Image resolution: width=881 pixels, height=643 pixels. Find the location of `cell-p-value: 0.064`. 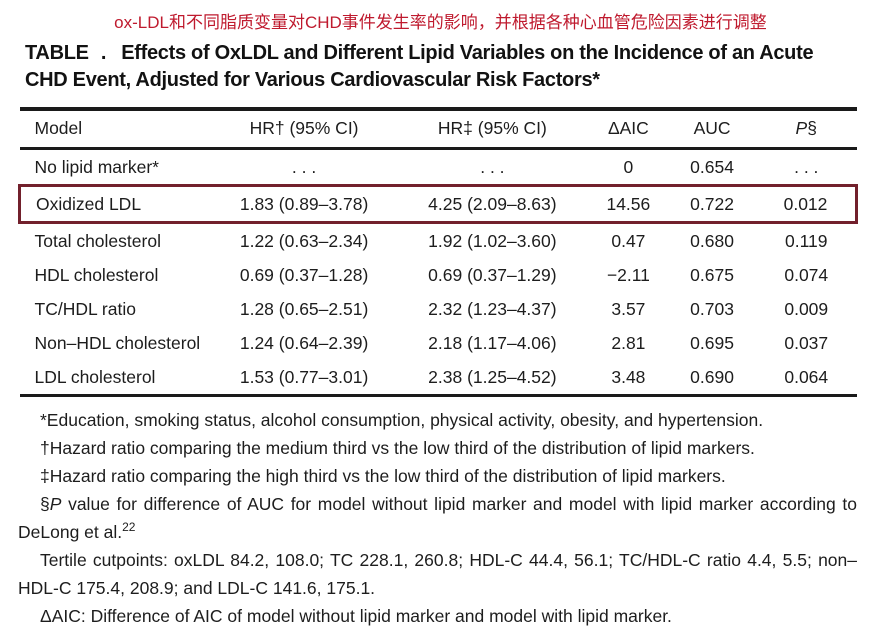

cell-p-value: 0.064 is located at coordinates (806, 376).